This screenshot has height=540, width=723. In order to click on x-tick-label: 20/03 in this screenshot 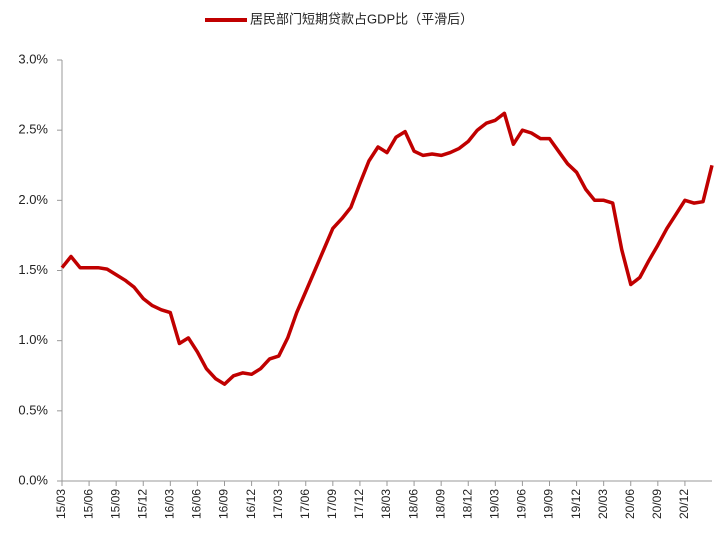, I will do `click(603, 504)`.